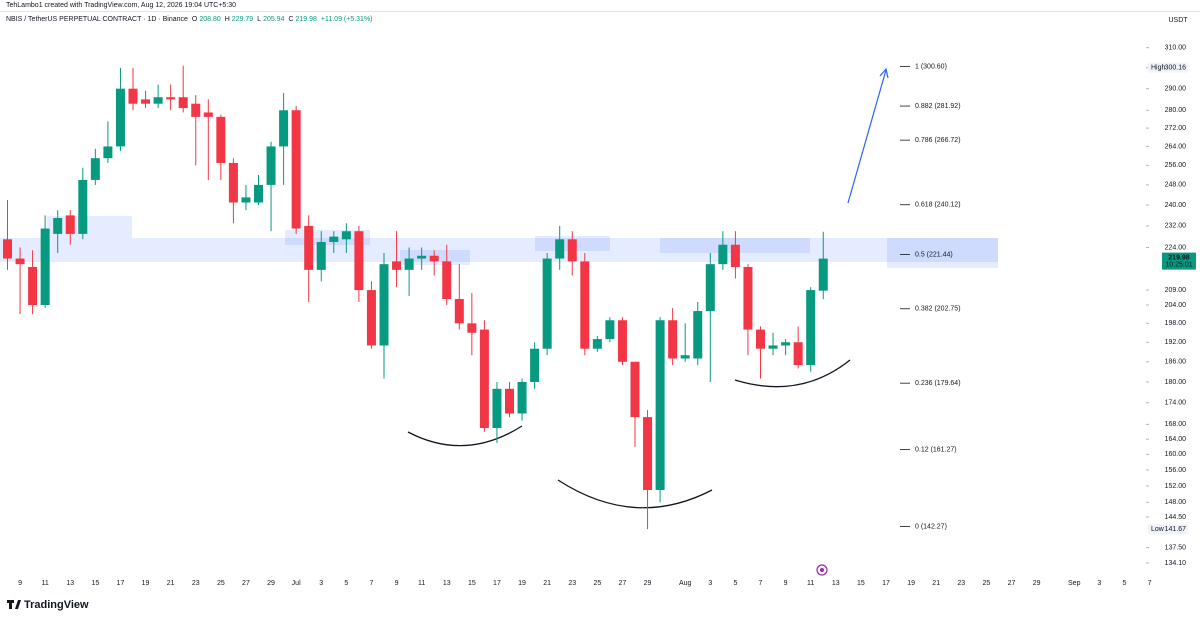 This screenshot has height=619, width=1200. Describe the element at coordinates (1176, 48) in the screenshot. I see `y-tick-label: 310.00` at that location.